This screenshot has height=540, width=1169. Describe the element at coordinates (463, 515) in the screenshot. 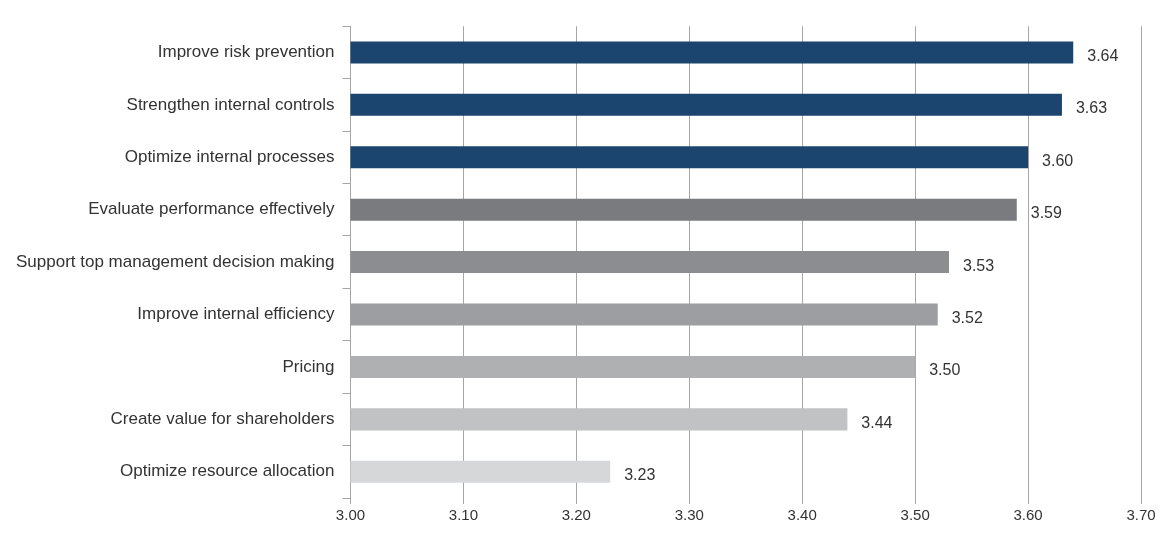

I see `x-tick-label: 3.10` at that location.